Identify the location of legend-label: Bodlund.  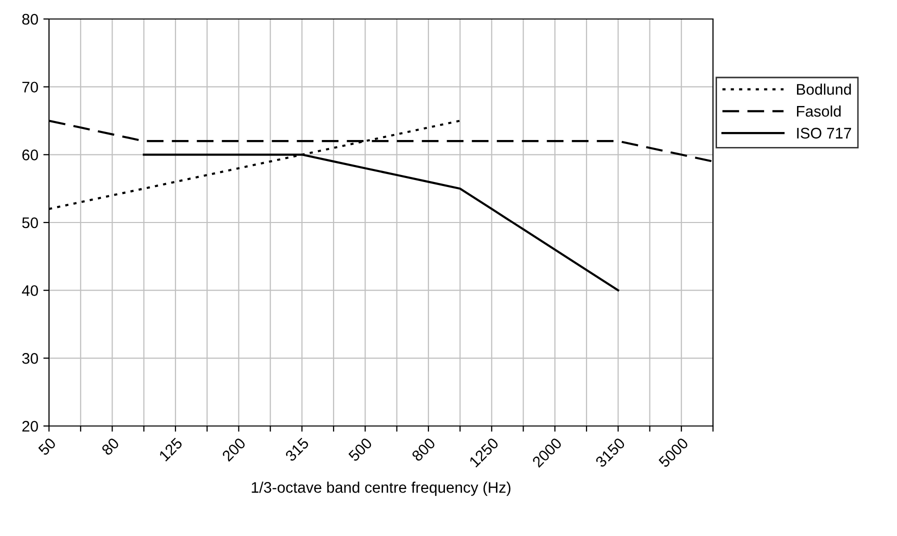
(824, 89).